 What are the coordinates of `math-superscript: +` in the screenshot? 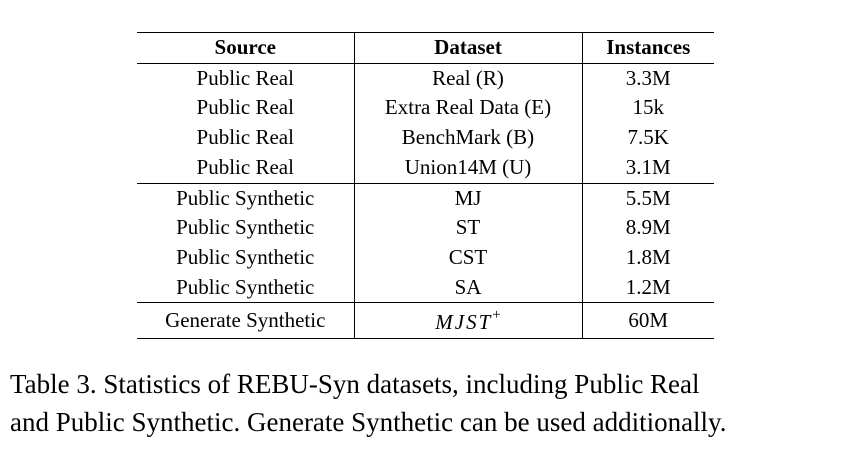 It's located at (496, 315).